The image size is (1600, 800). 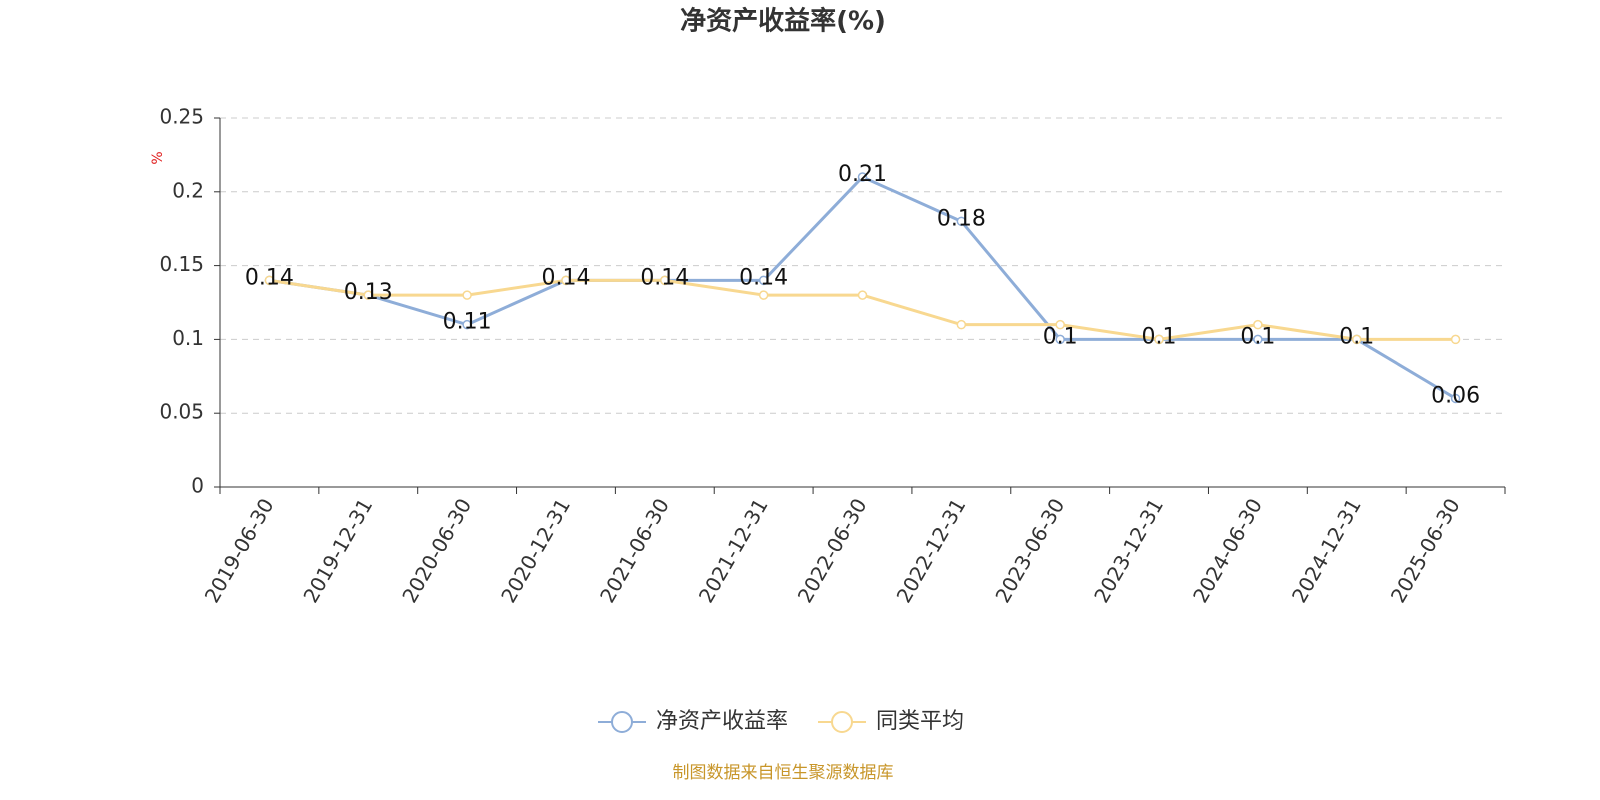 I want to click on x-tick-label: 2023-06-30, so click(x=1029, y=550).